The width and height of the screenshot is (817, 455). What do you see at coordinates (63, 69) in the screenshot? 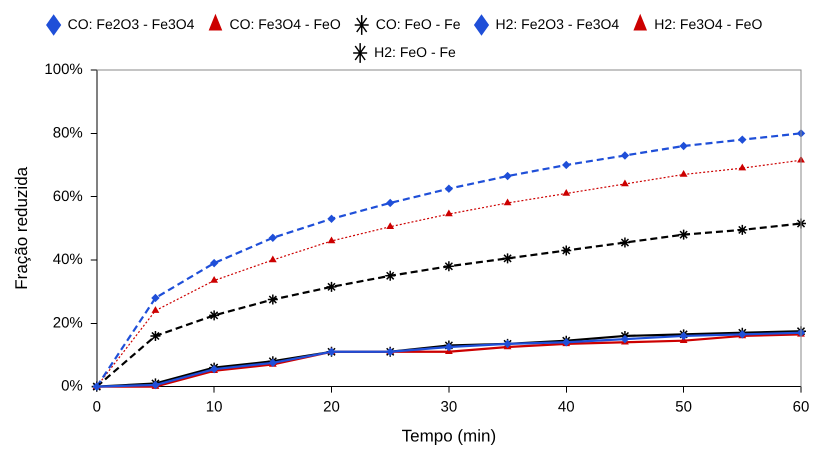
I see `y-tick-label: 100%` at bounding box center [63, 69].